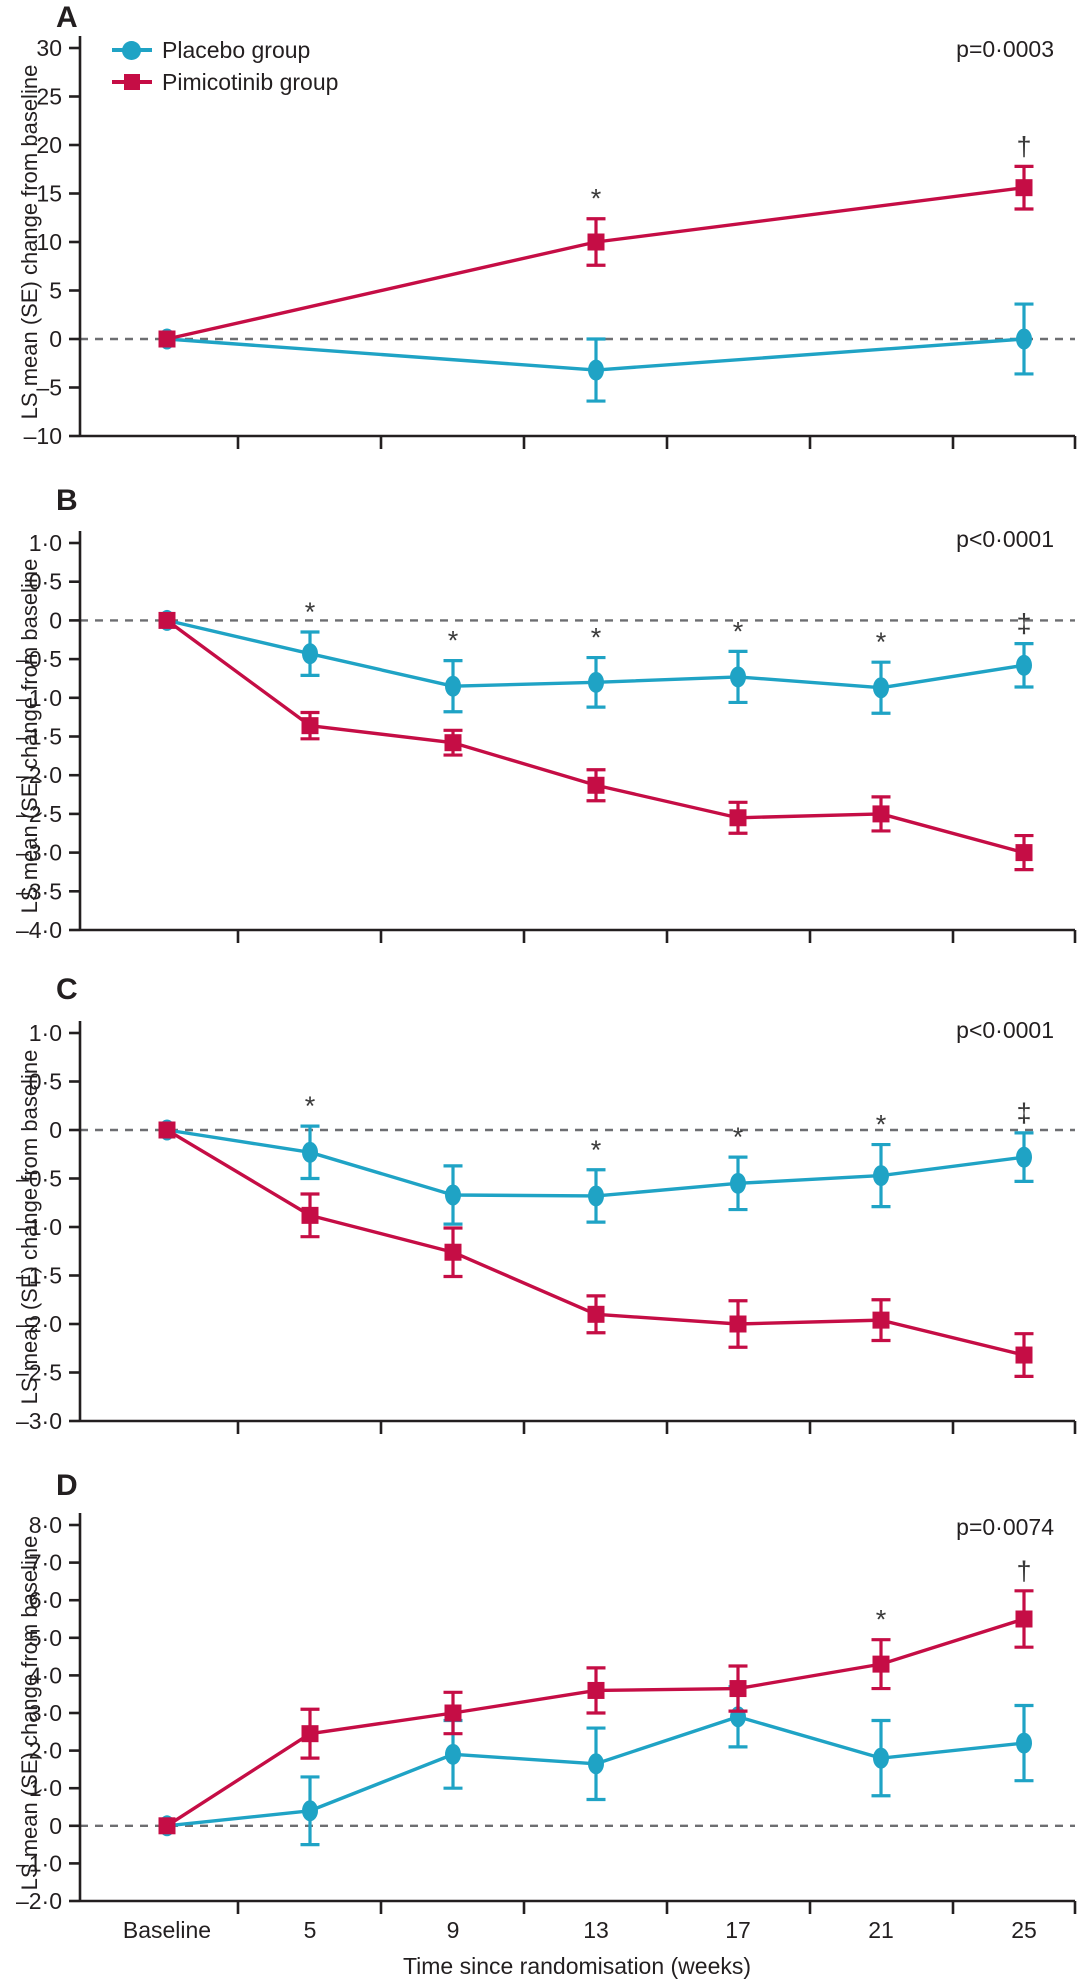  I want to click on y-tick-label: 5, so click(55, 291).